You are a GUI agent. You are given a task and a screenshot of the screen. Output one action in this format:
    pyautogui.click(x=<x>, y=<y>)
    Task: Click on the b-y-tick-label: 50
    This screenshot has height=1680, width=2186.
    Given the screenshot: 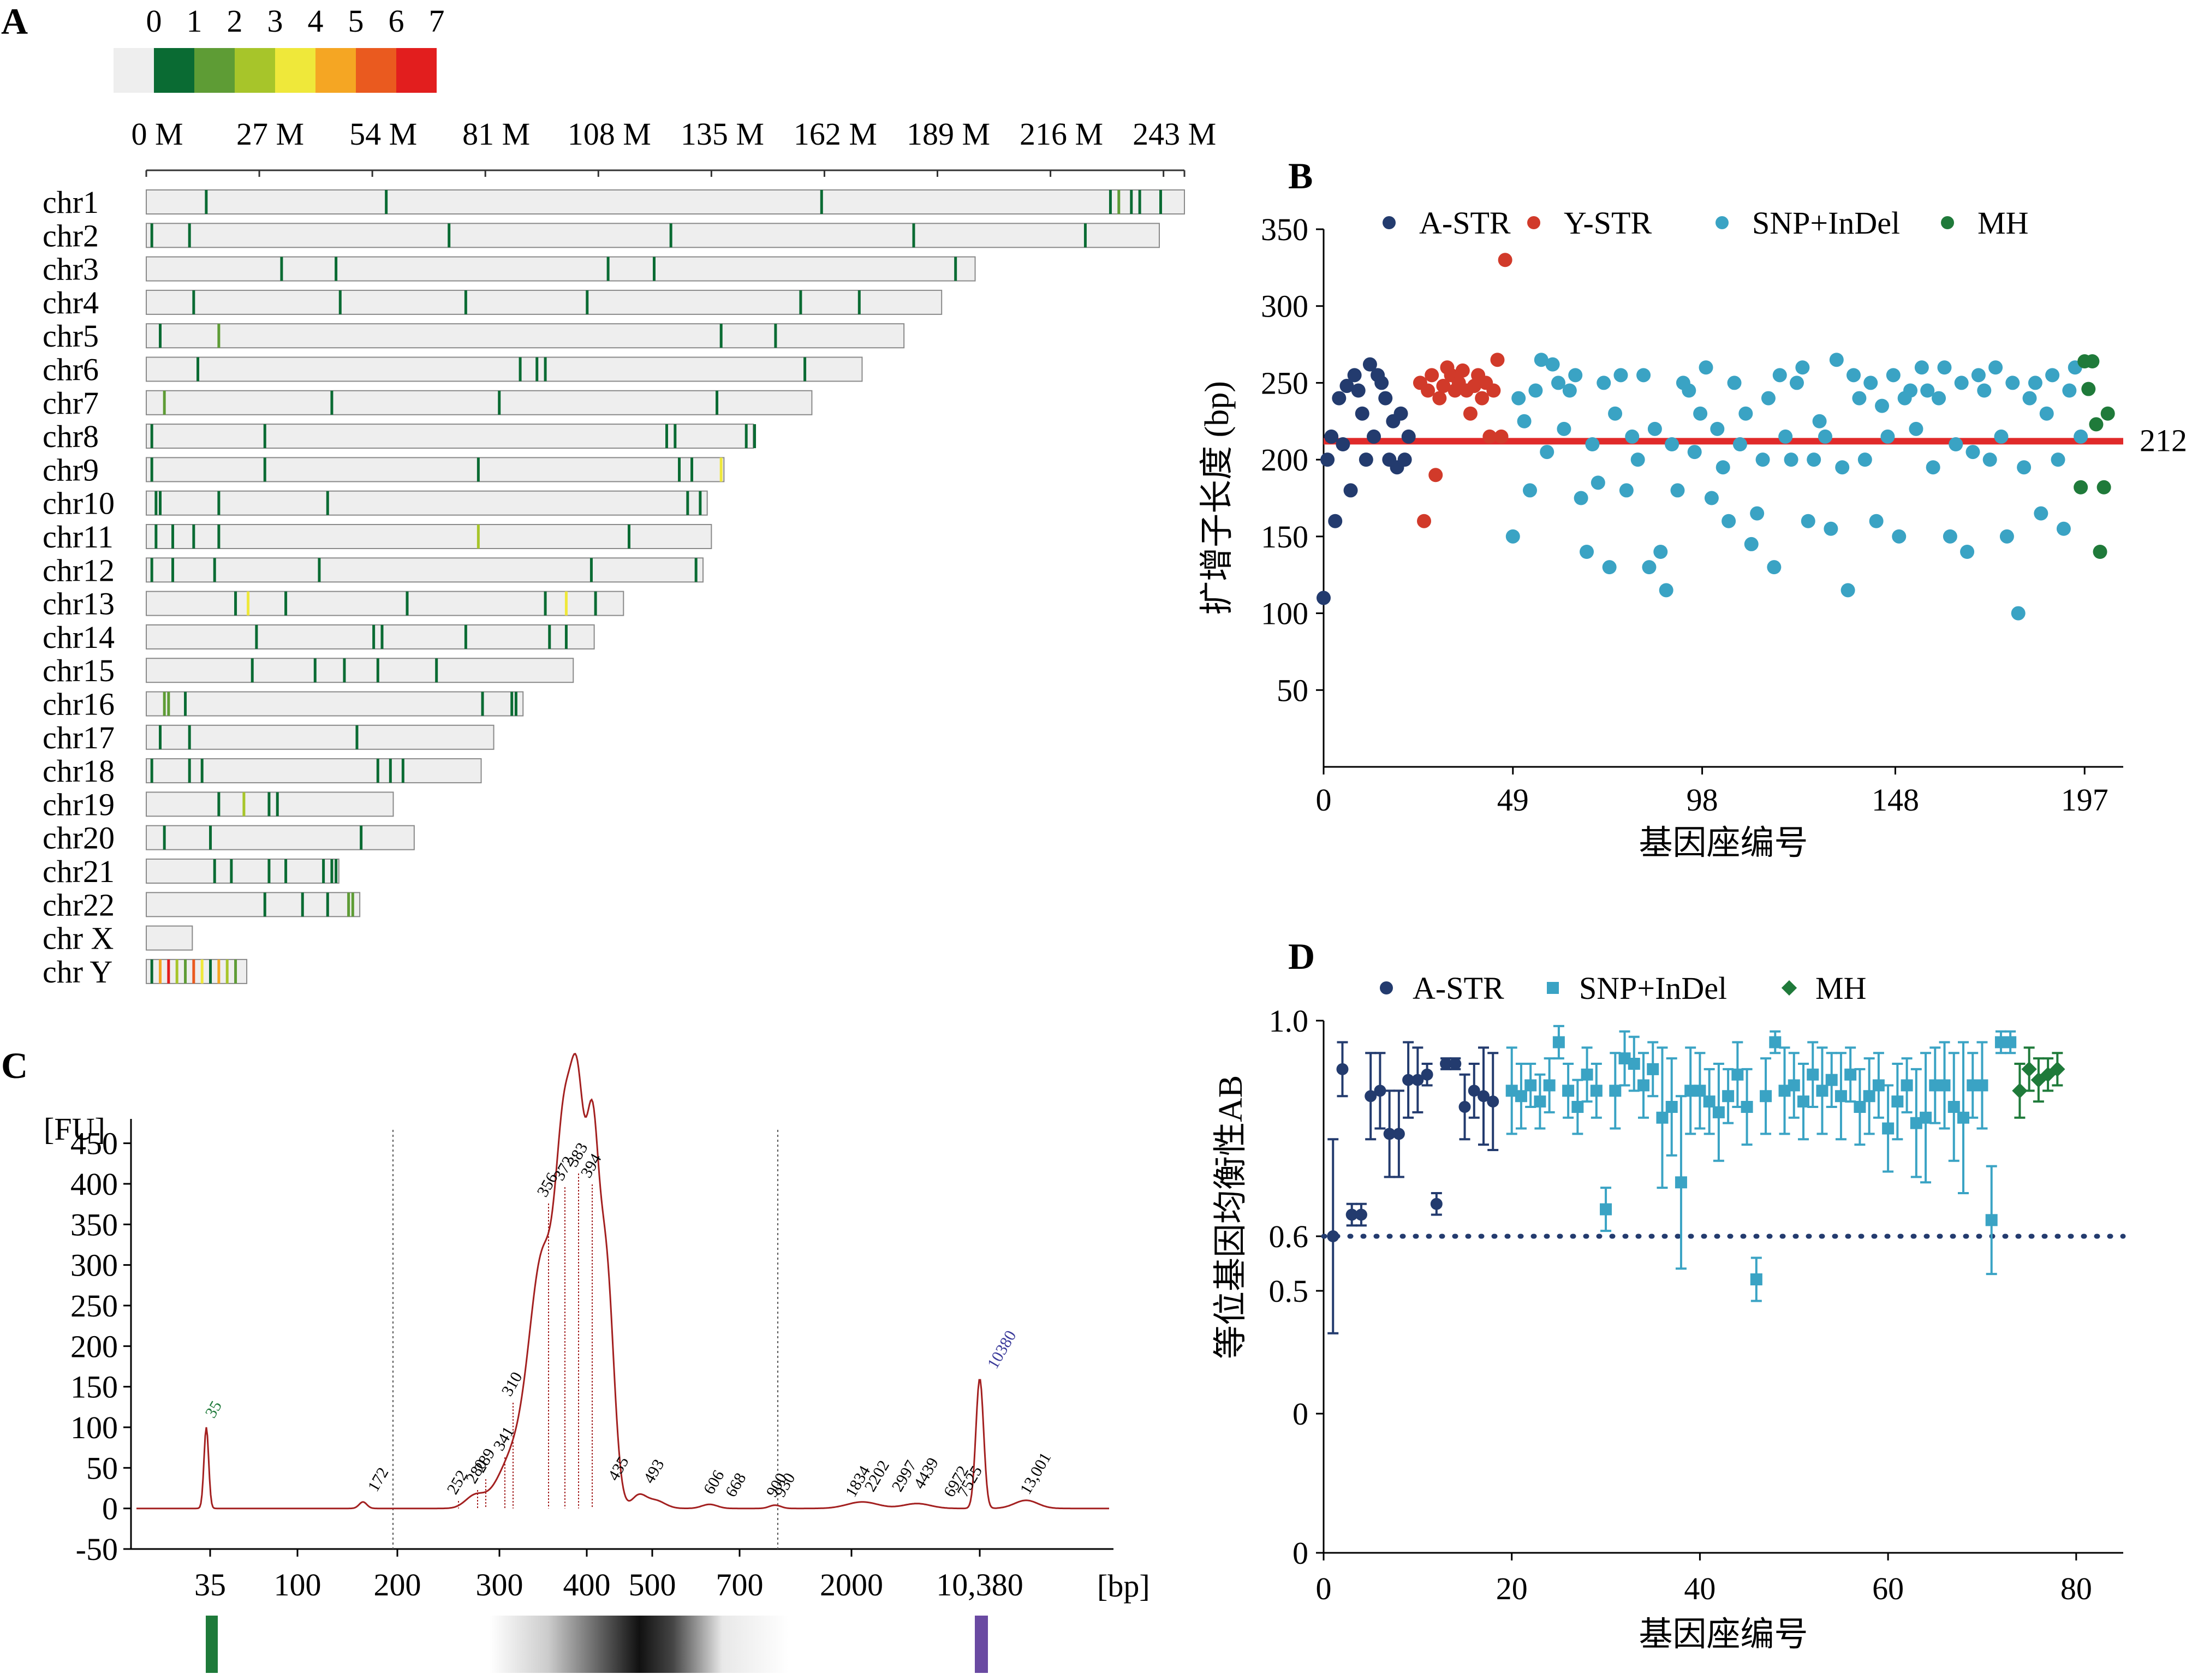 What is the action you would take?
    pyautogui.click(x=1292, y=690)
    